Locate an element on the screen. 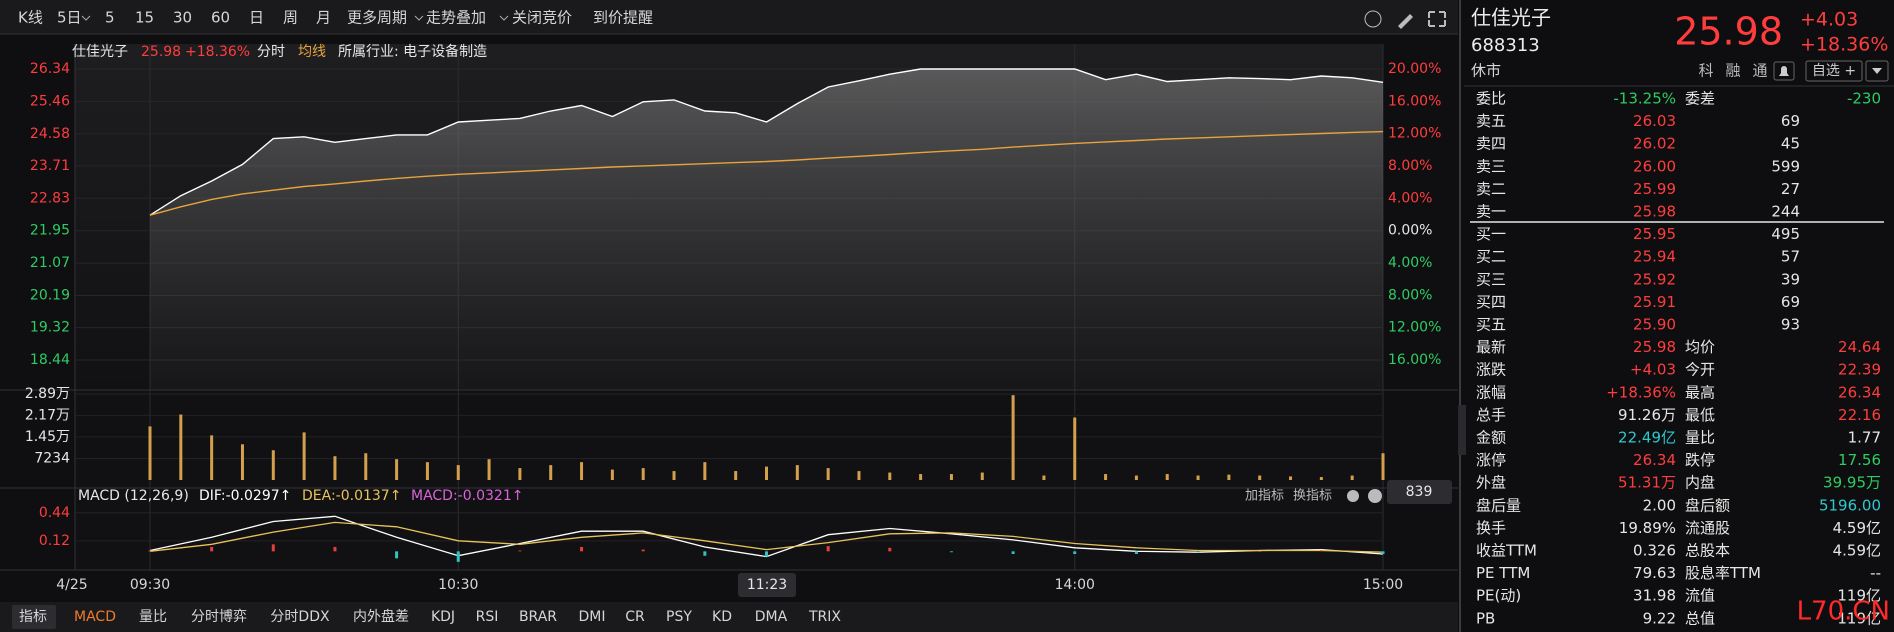 Image resolution: width=1894 pixels, height=632 pixels. indicator-tab: 分时DDX is located at coordinates (300, 617).